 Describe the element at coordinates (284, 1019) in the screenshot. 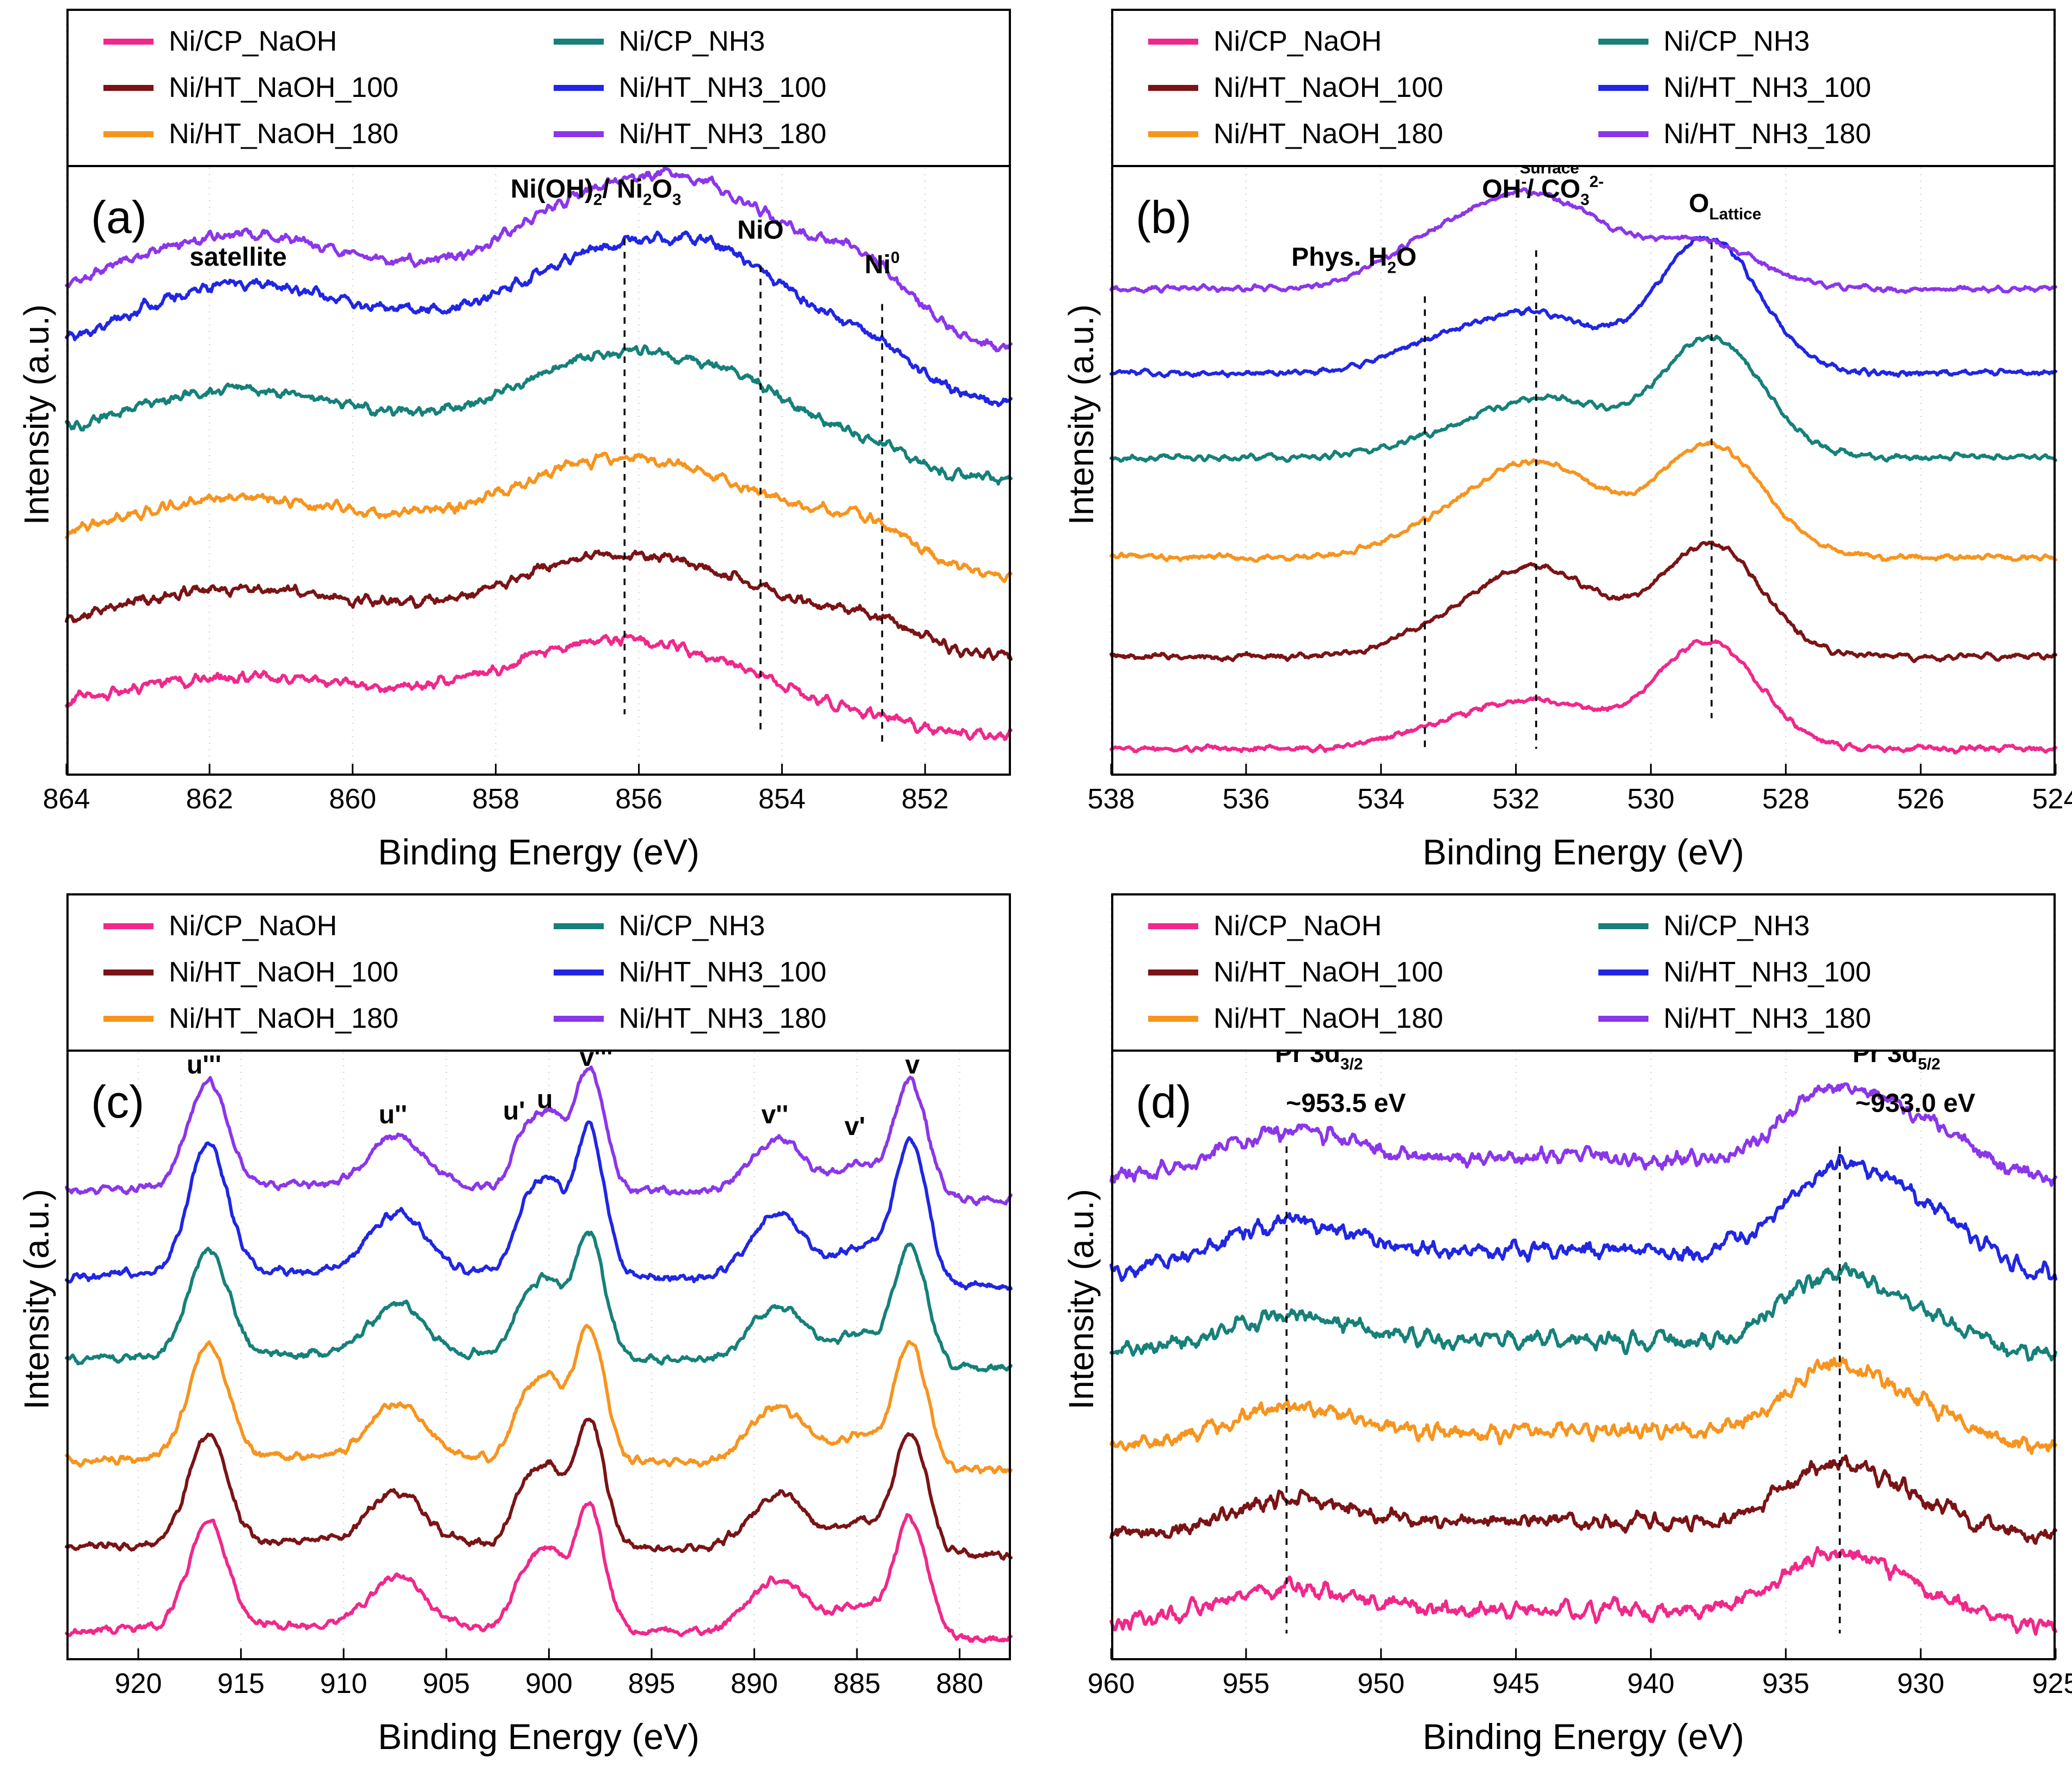

I see `legend-label: Ni/HT_NaOH_180` at that location.